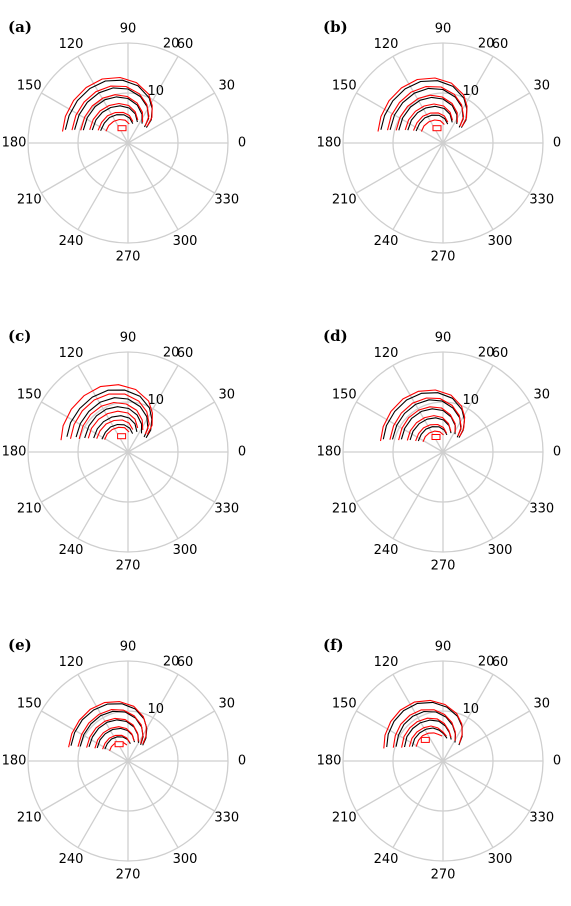 The width and height of the screenshot is (571, 906). I want to click on panel-a: (a) 0 30 60 90 120 150 180 210 240 270 300 330 10 20, so click(135, 153).